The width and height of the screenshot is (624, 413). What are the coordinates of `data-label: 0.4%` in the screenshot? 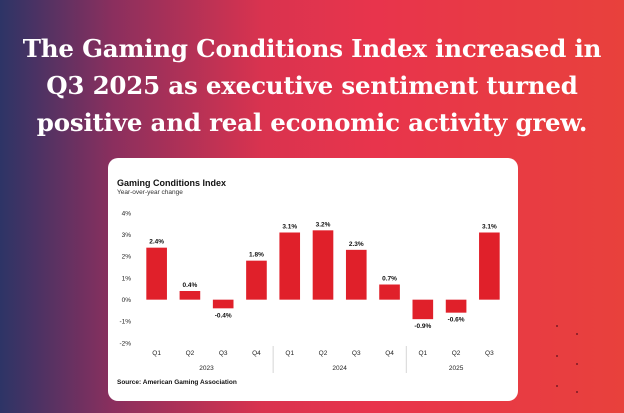 It's located at (189, 285).